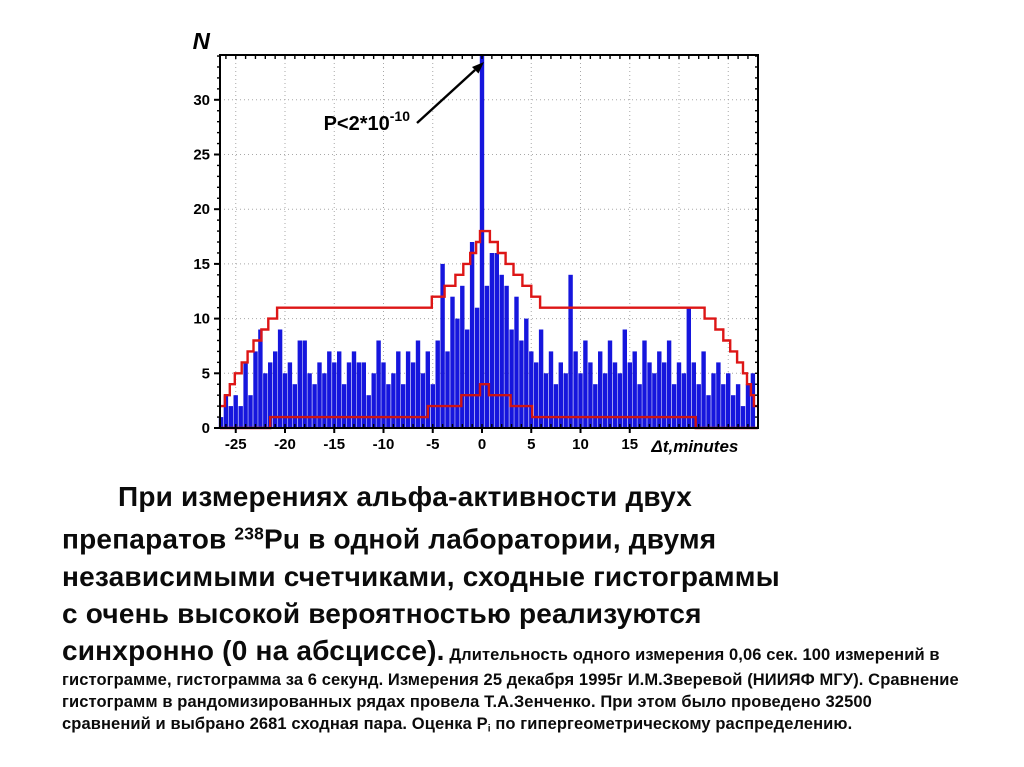 Image resolution: width=1024 pixels, height=767 pixels. What do you see at coordinates (489, 406) in the screenshot?
I see `lower-envelope` at bounding box center [489, 406].